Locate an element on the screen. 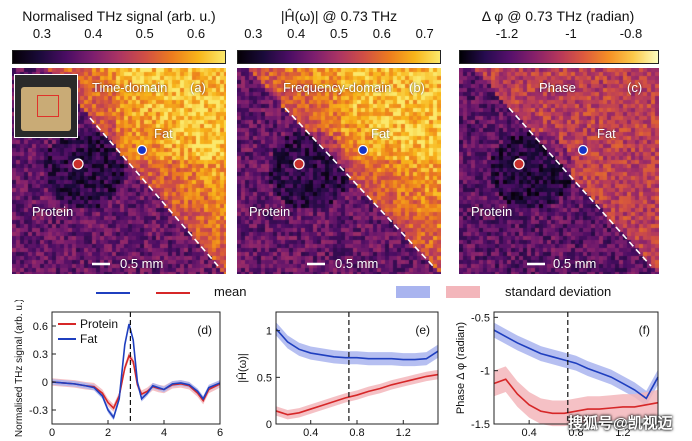 This screenshot has height=441, width=692. sample-tissue is located at coordinates (46, 109).